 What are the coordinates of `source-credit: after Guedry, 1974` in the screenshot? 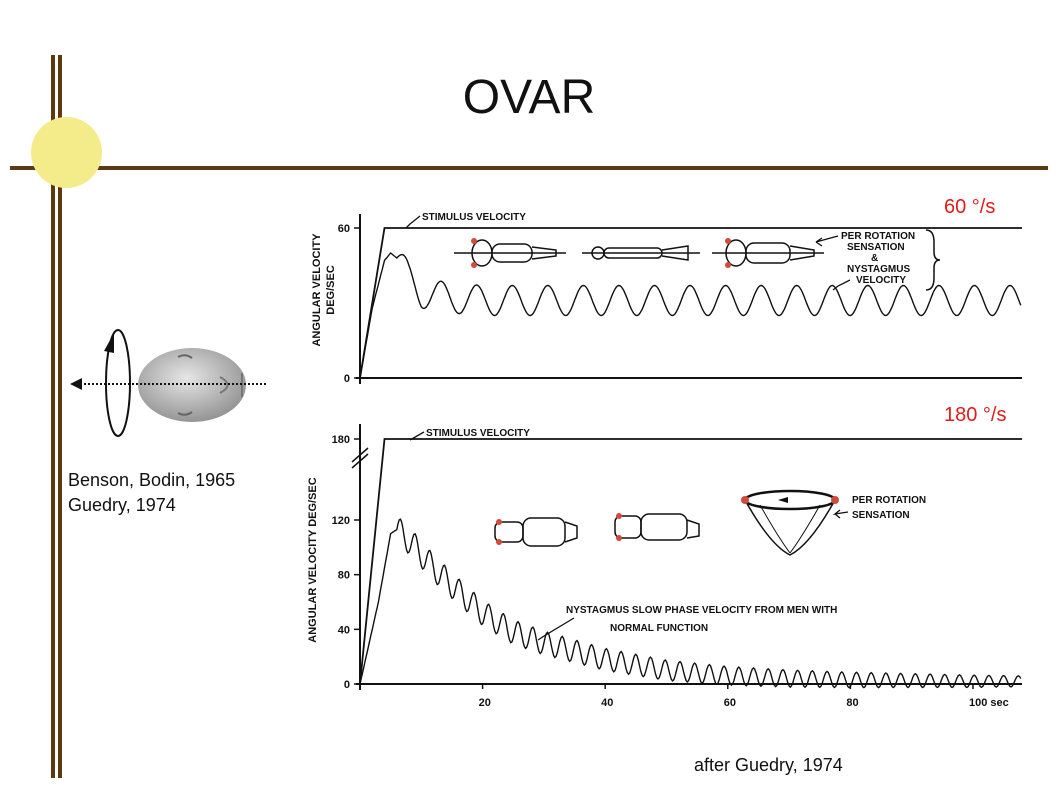 It's located at (768, 765).